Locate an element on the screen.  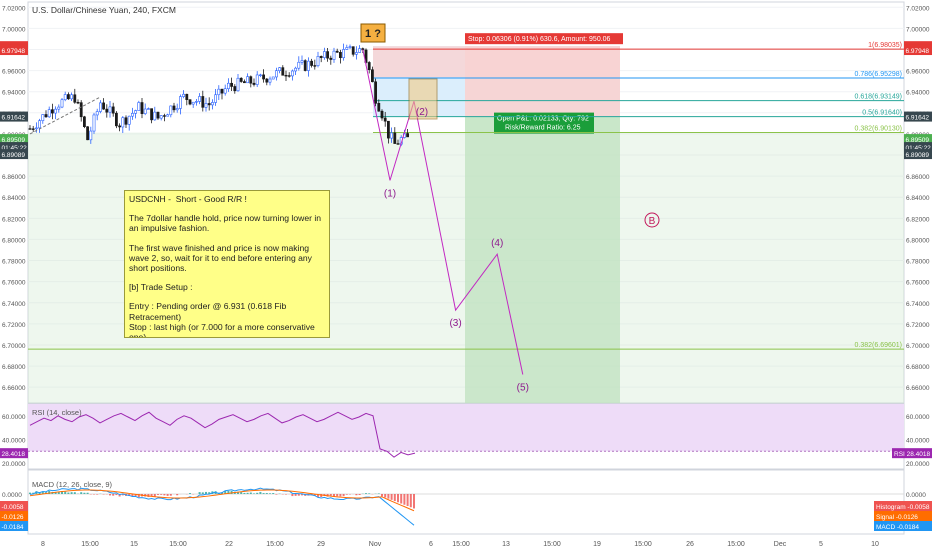
right-price-tick: 6.86000 is located at coordinates (918, 177).